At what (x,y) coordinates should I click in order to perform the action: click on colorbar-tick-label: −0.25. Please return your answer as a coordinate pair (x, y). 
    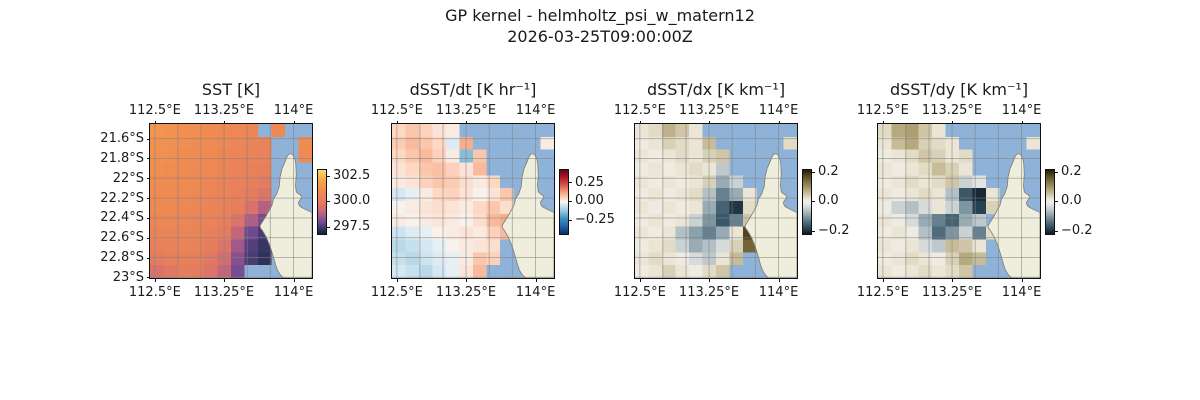
    Looking at the image, I should click on (595, 220).